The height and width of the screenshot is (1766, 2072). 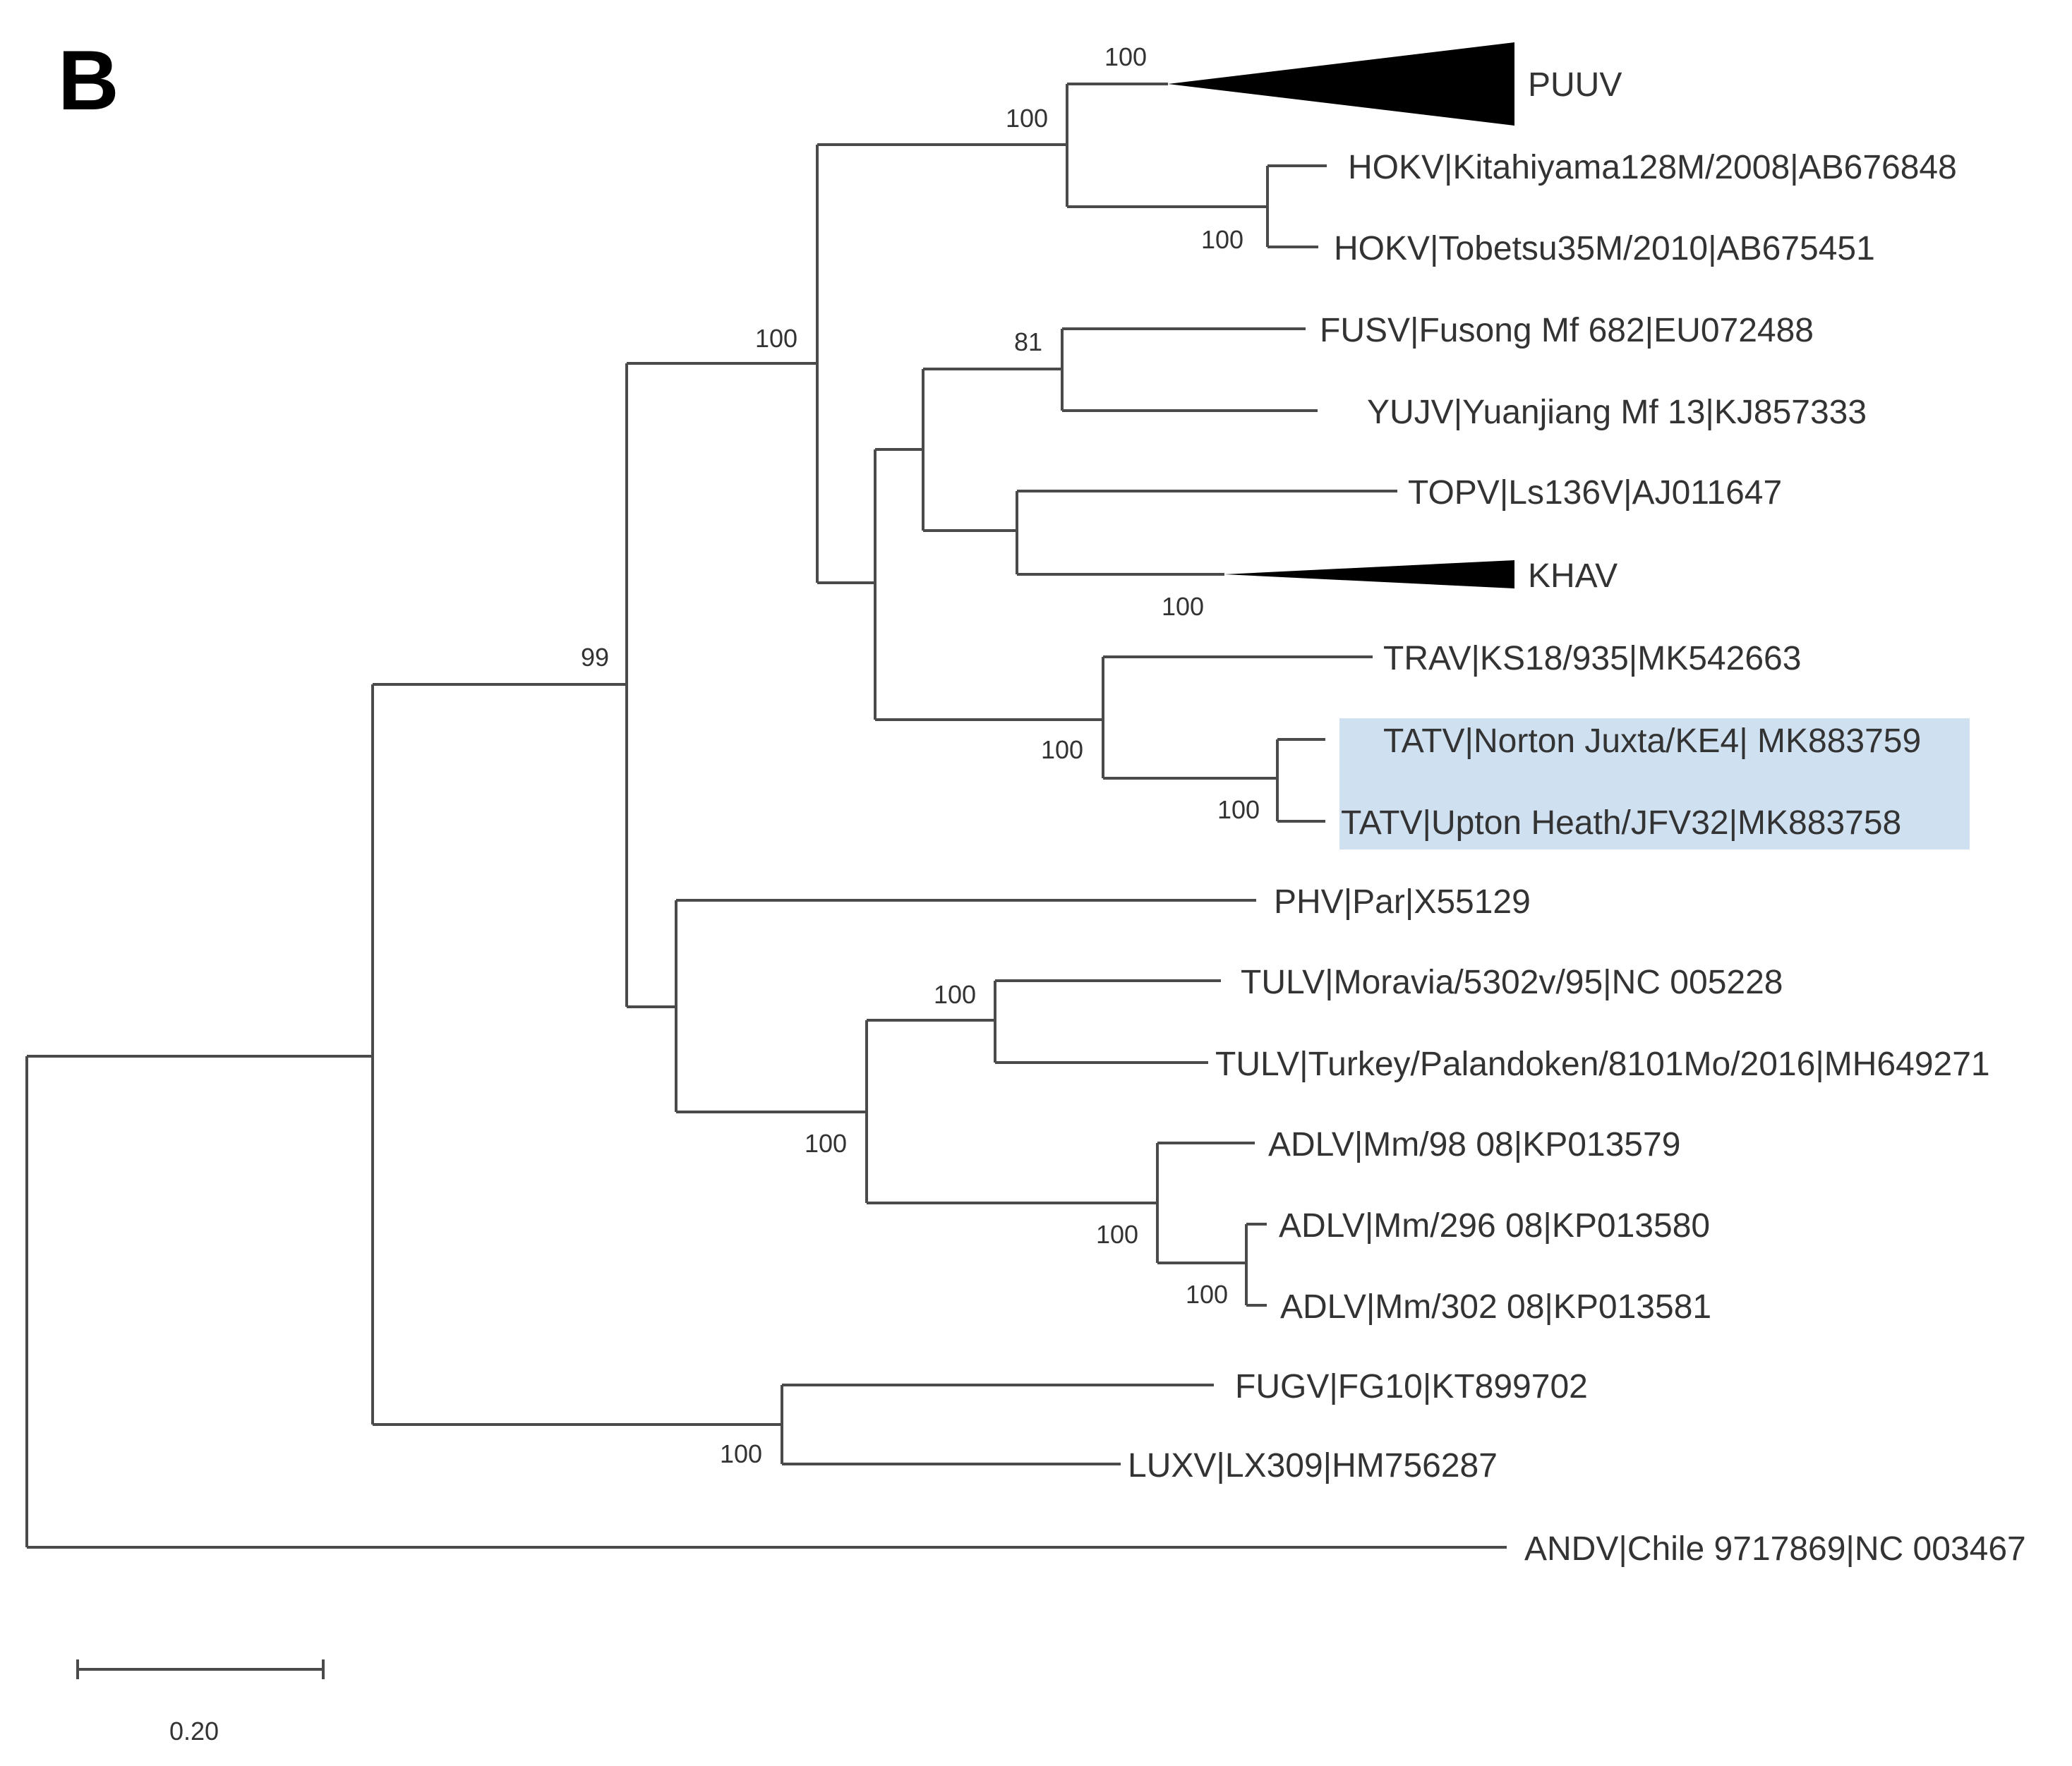 I want to click on leaf-label-tulv-moravia: TULV|Moravia/5302v/95|NC 005228, so click(x=1512, y=982).